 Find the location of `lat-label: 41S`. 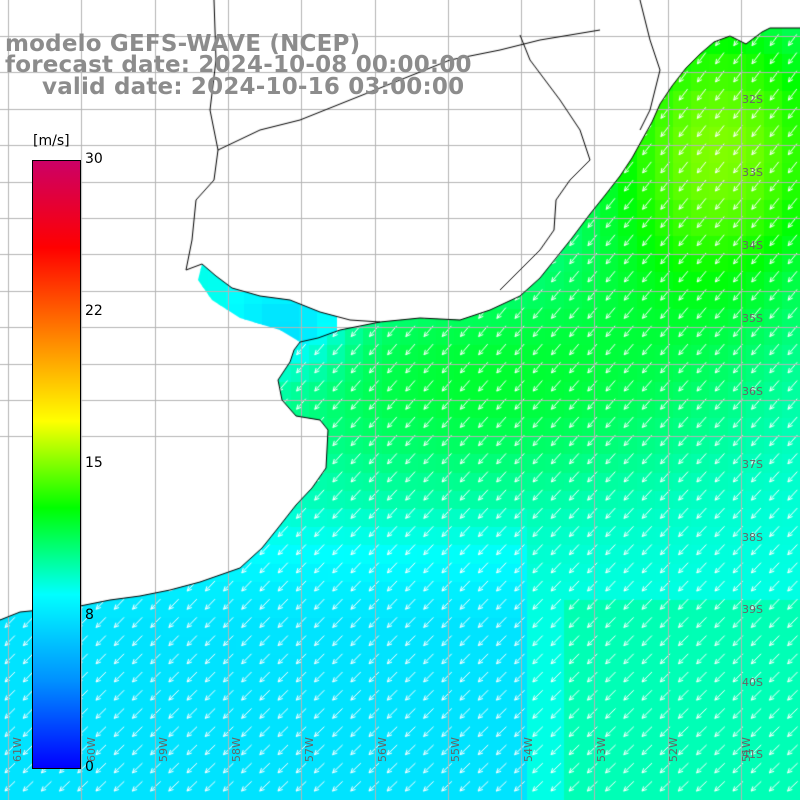

lat-label: 41S is located at coordinates (752, 754).